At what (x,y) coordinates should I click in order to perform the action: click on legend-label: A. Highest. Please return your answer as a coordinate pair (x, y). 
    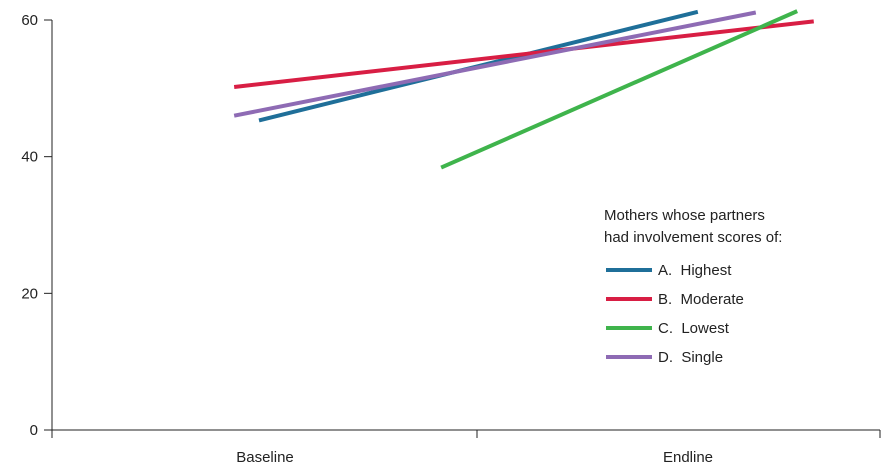
    Looking at the image, I should click on (695, 270).